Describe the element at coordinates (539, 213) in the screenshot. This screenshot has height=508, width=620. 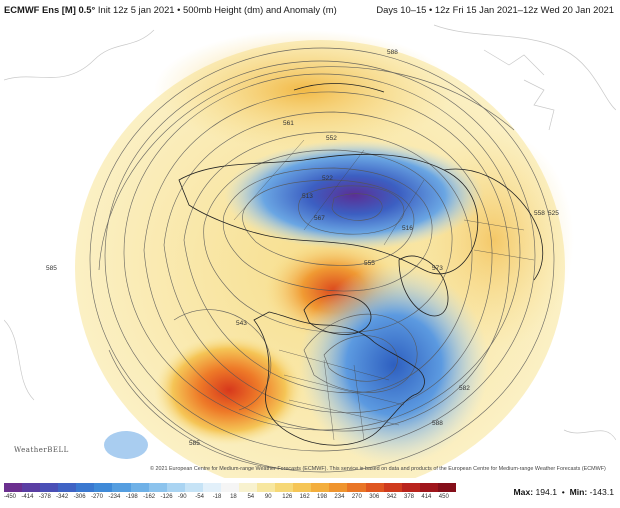
I see `contour-label: 558` at that location.